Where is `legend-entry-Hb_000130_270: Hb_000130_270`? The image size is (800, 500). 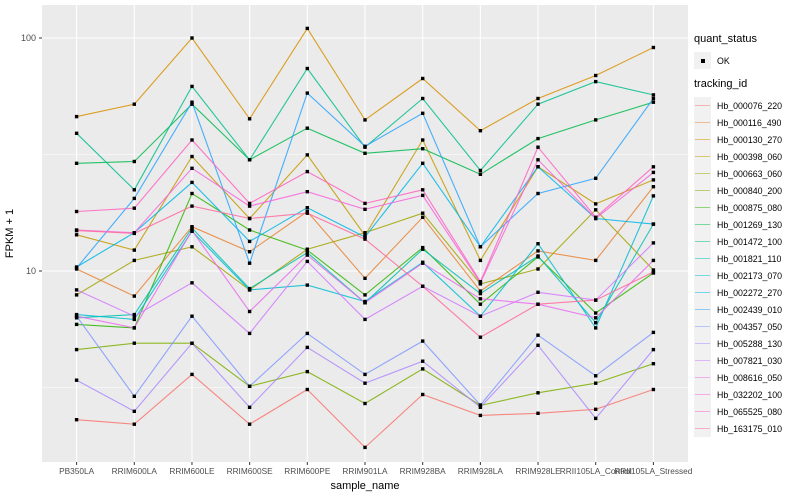 legend-entry-Hb_000130_270: Hb_000130_270 is located at coordinates (747, 139).